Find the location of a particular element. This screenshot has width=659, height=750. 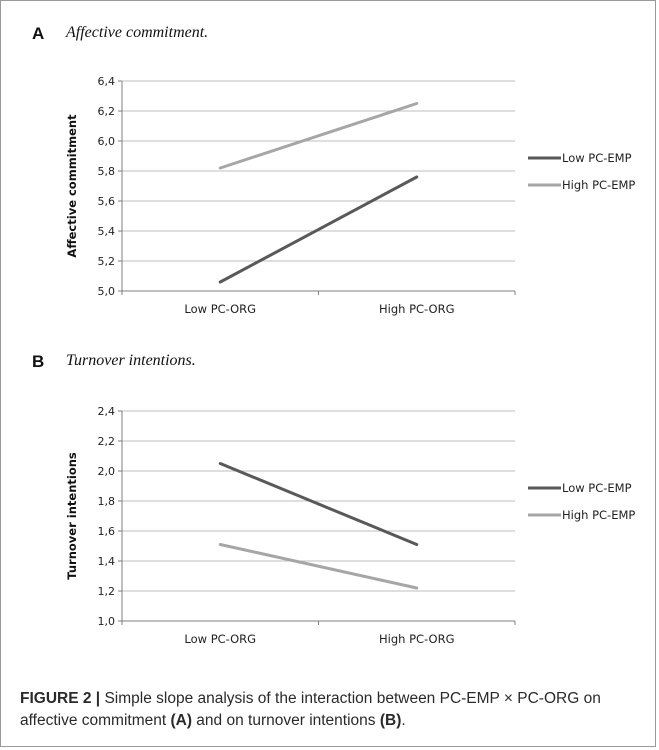

y-axis-label: Affective commitment is located at coordinates (72, 186).